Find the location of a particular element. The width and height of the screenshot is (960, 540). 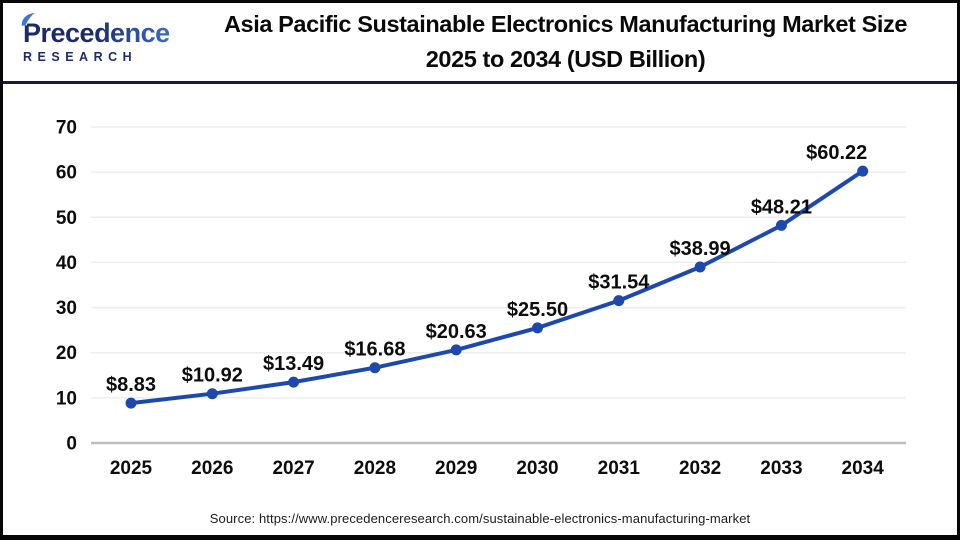

data-label-2030: $25.50 is located at coordinates (537, 310).